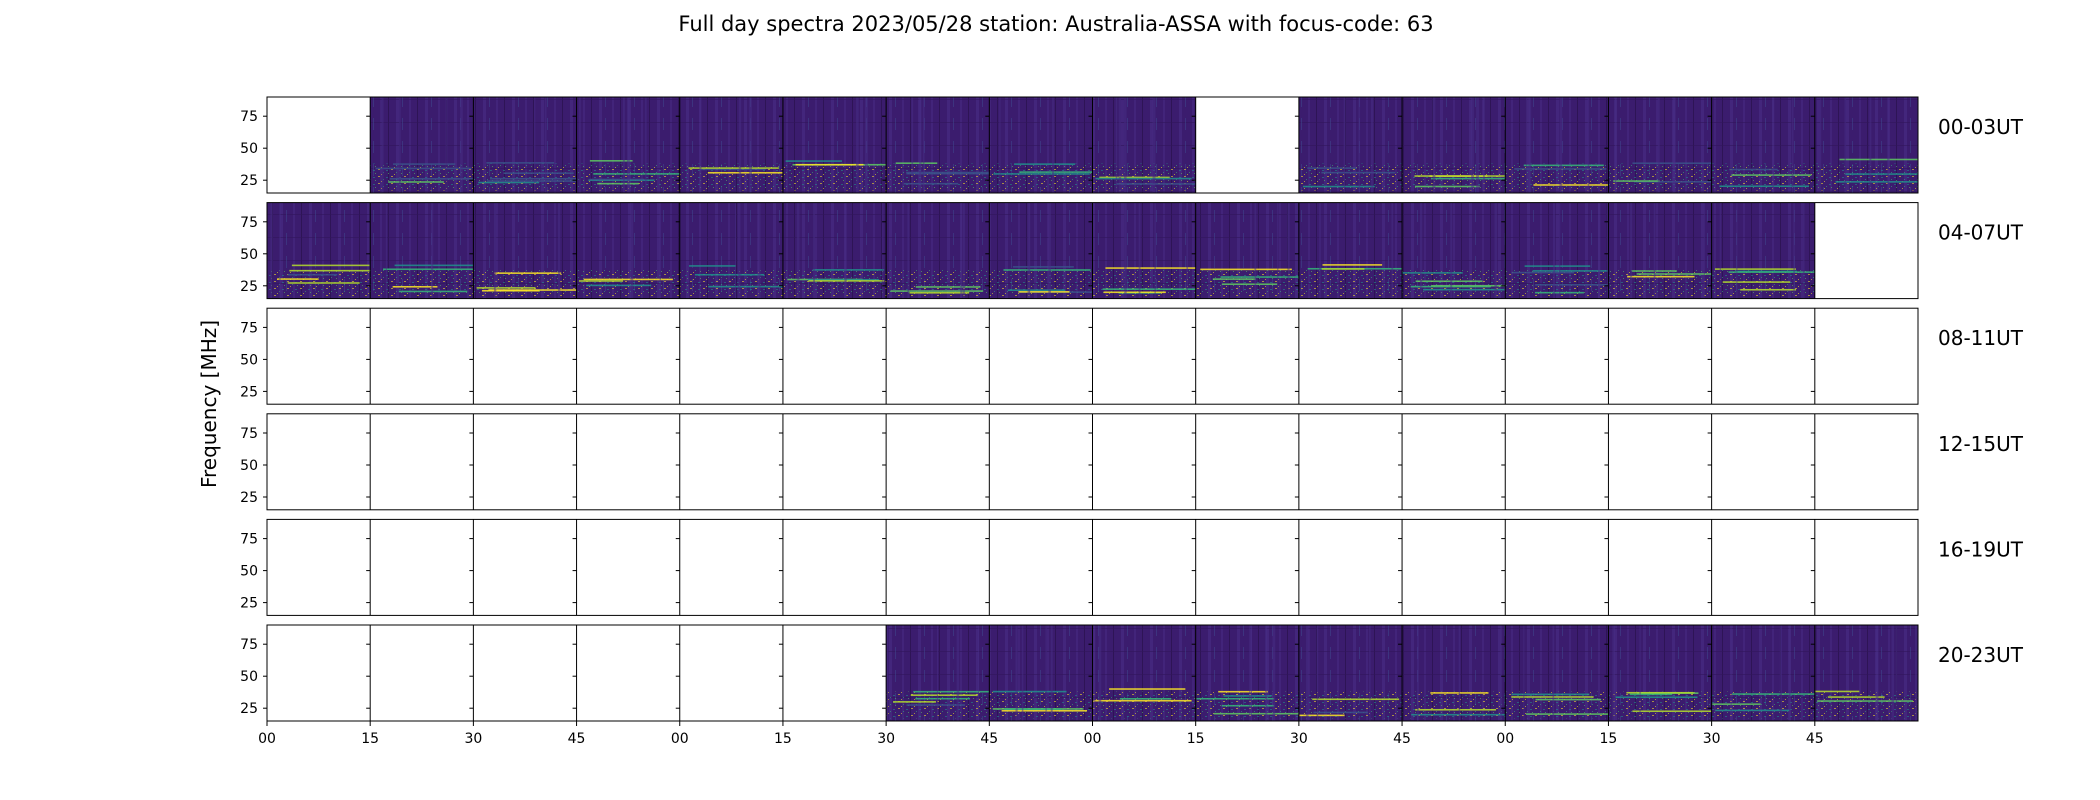 Image resolution: width=2100 pixels, height=800 pixels. Describe the element at coordinates (1981, 233) in the screenshot. I see `row-label: 04-07UT` at that location.